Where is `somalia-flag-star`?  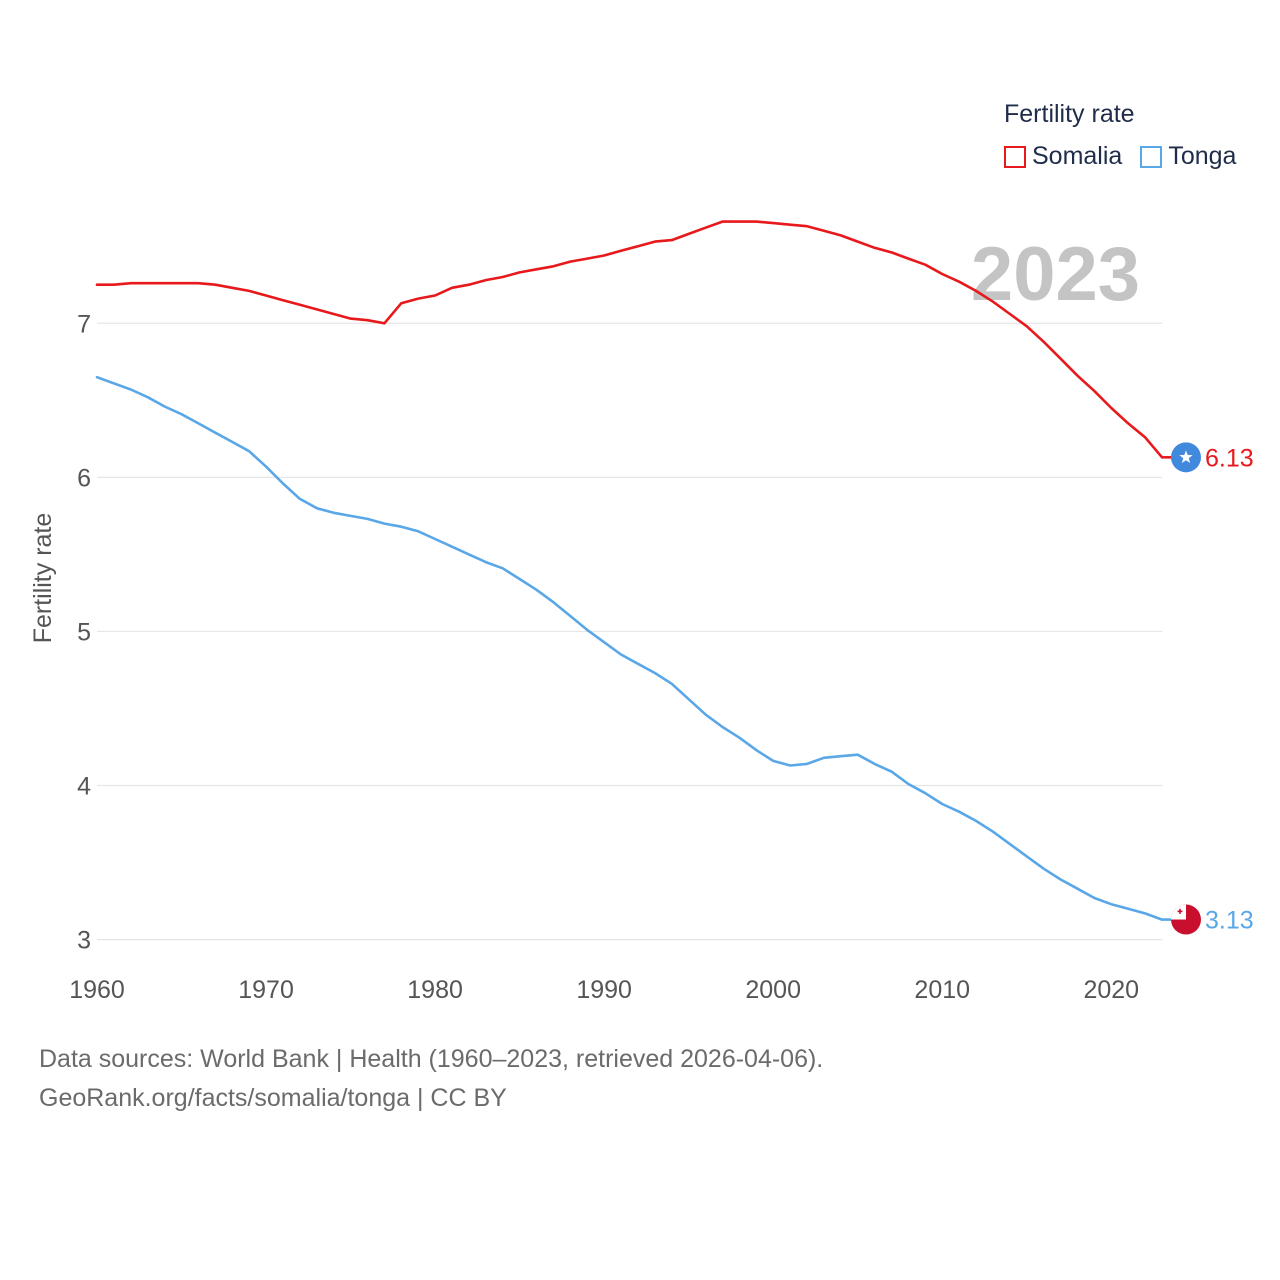
somalia-flag-star is located at coordinates (1186, 456).